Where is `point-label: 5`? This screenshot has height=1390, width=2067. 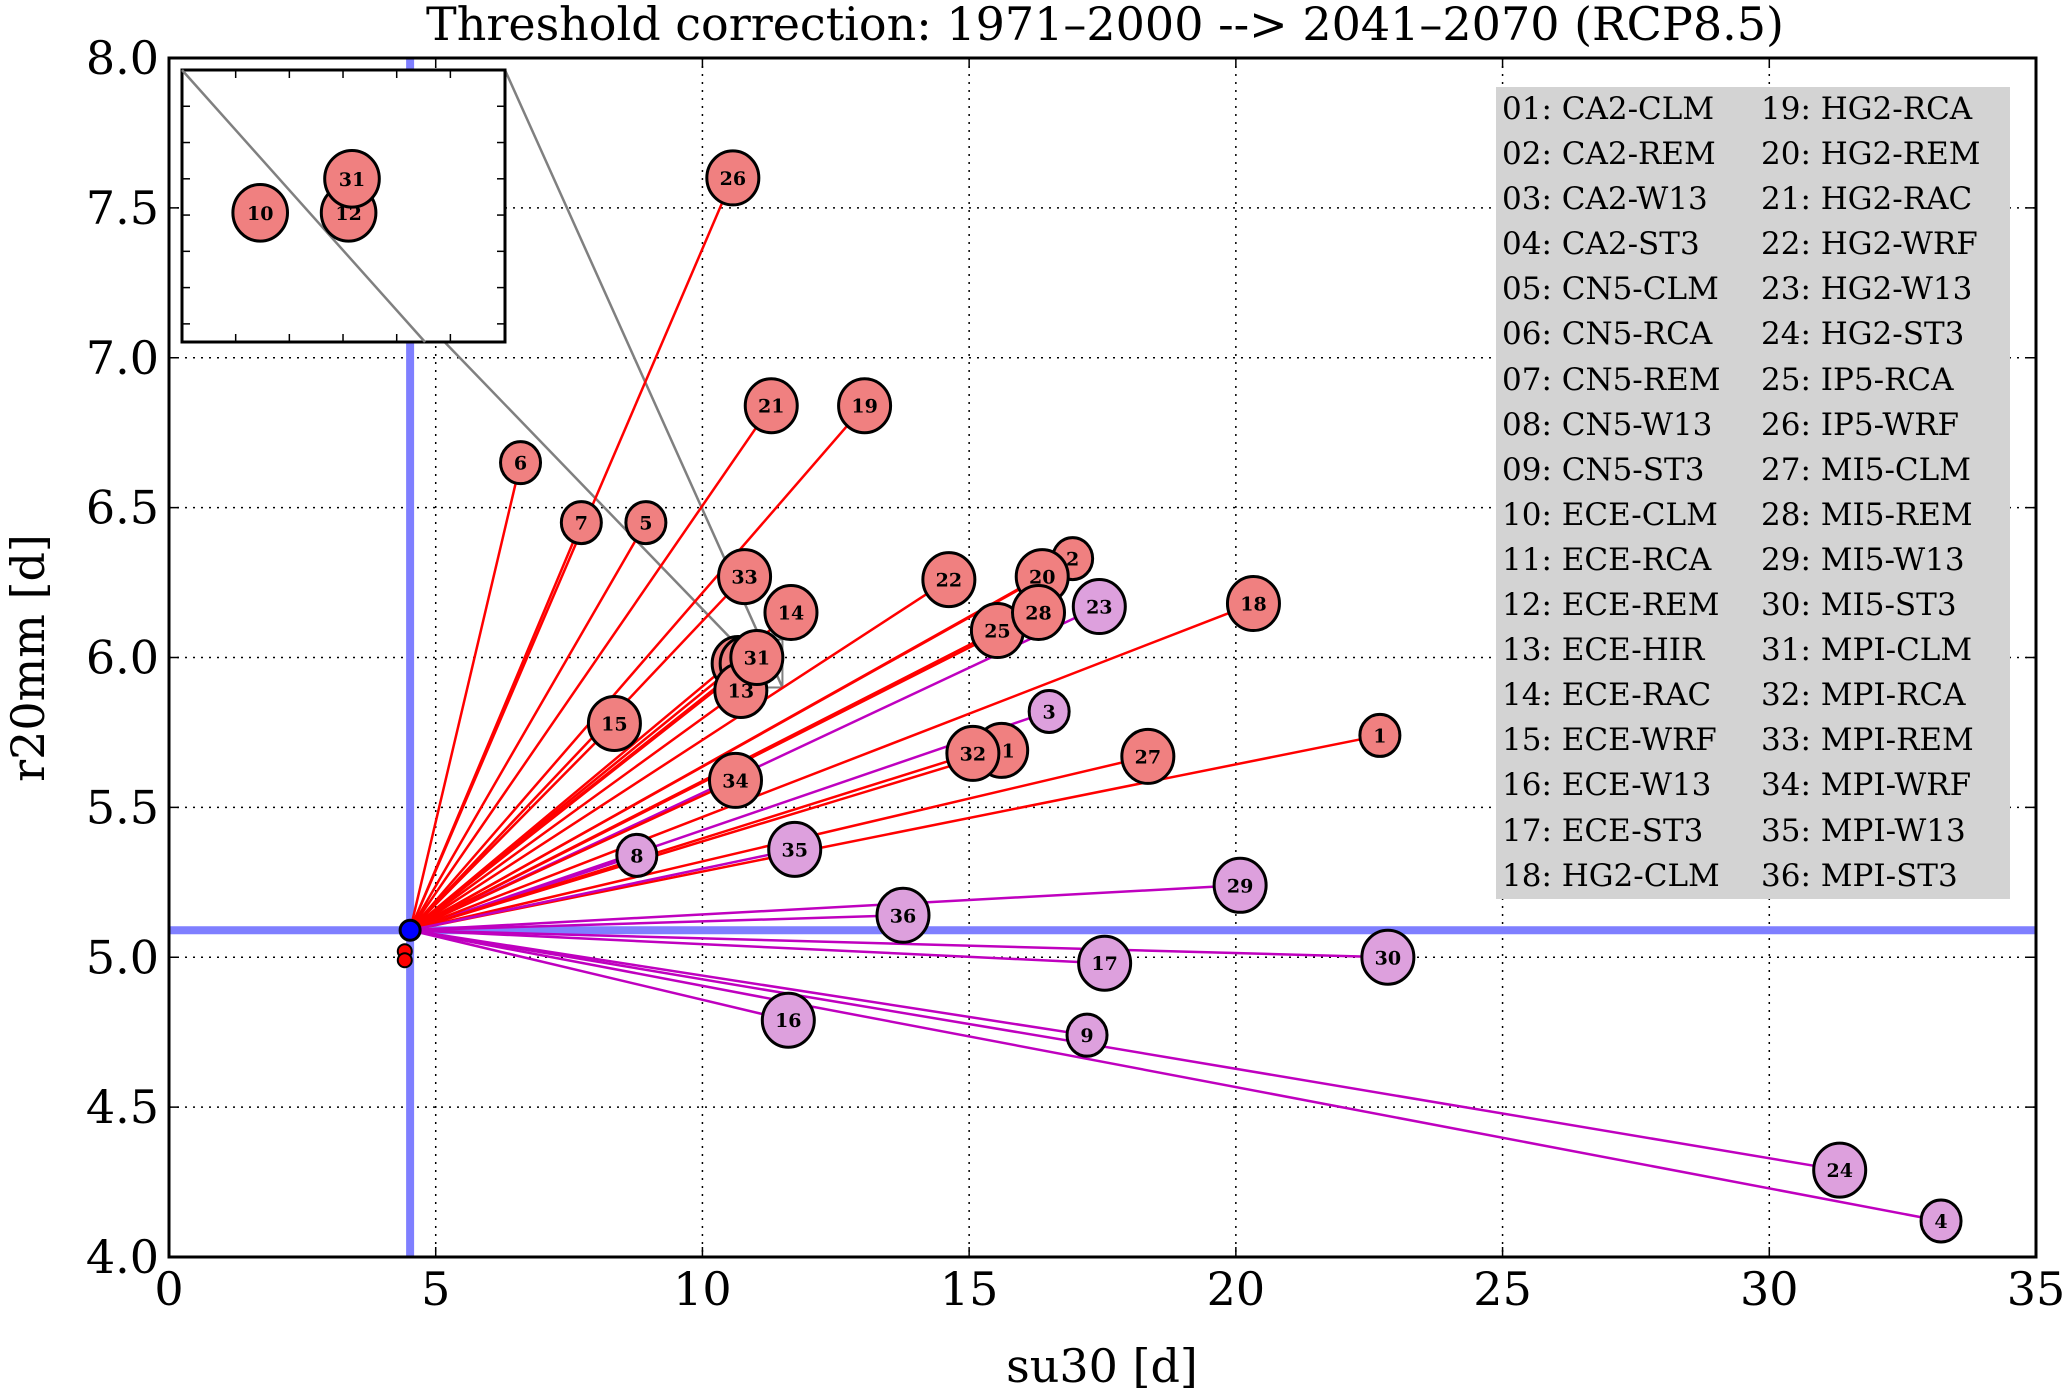 point-label: 5 is located at coordinates (645, 524).